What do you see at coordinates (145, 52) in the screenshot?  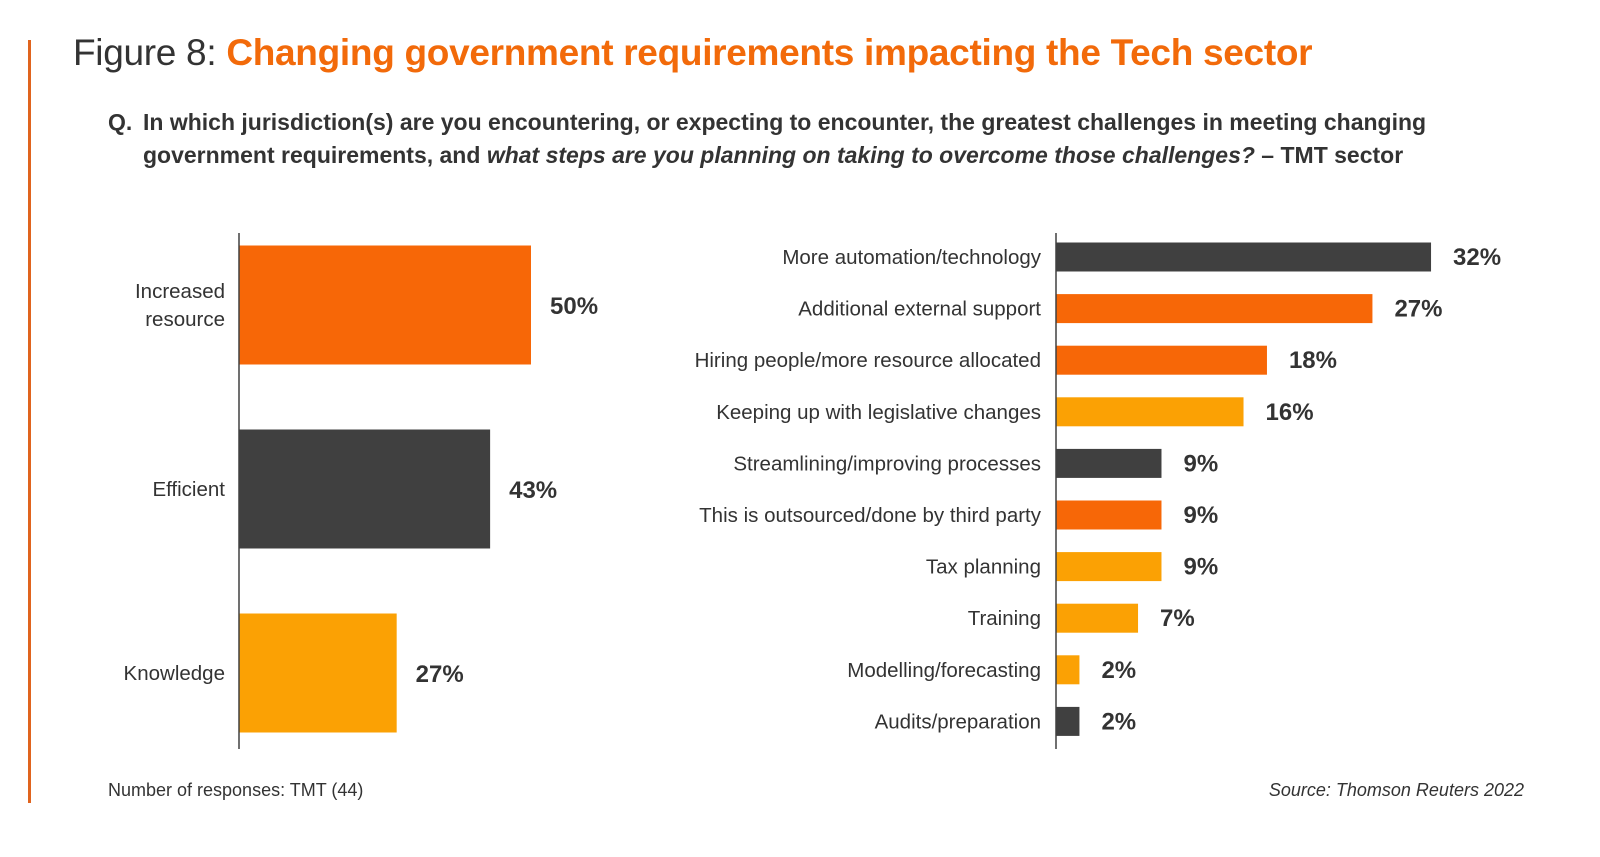 I see `figure-number: Figure 8:` at bounding box center [145, 52].